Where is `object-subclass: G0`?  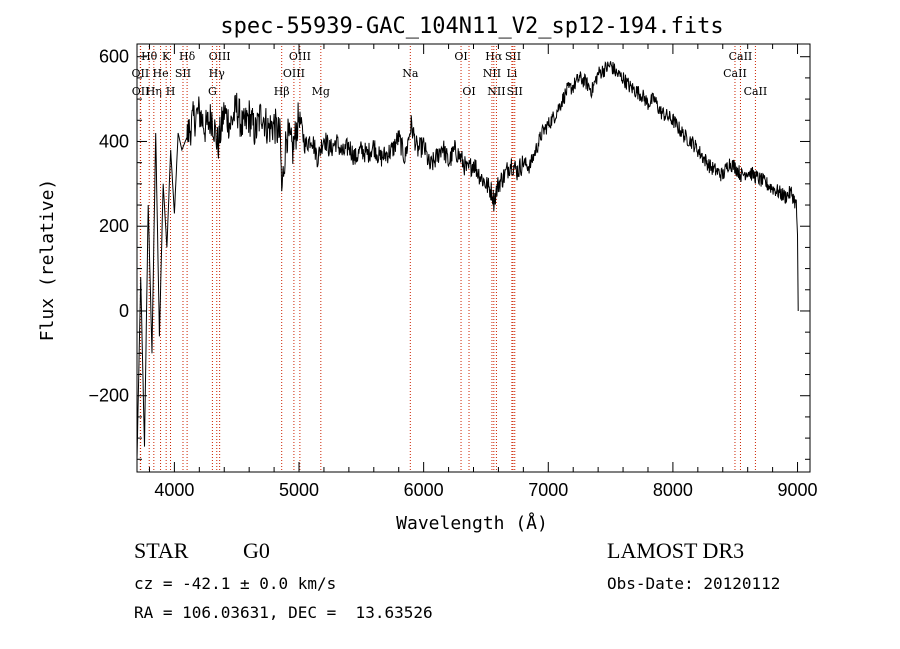
object-subclass: G0 is located at coordinates (256, 550).